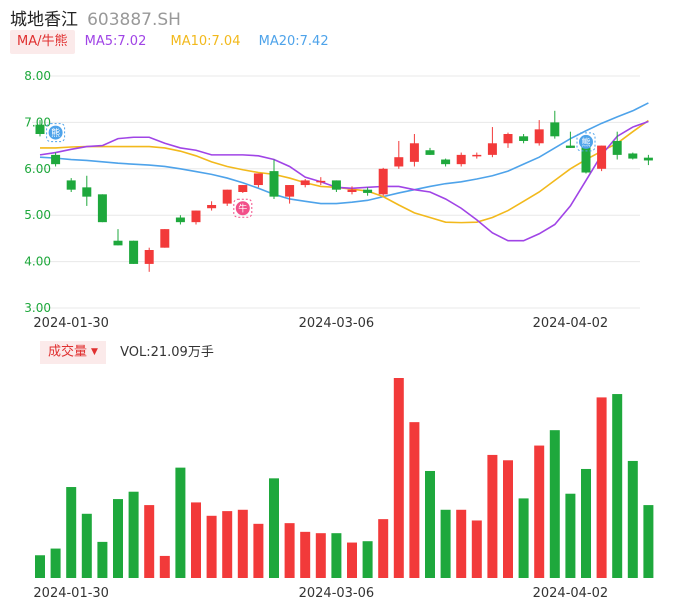 This screenshot has width=686, height=606. Describe the element at coordinates (42, 42) in the screenshot. I see `ma-indicator-selector: MA/牛熊` at that location.